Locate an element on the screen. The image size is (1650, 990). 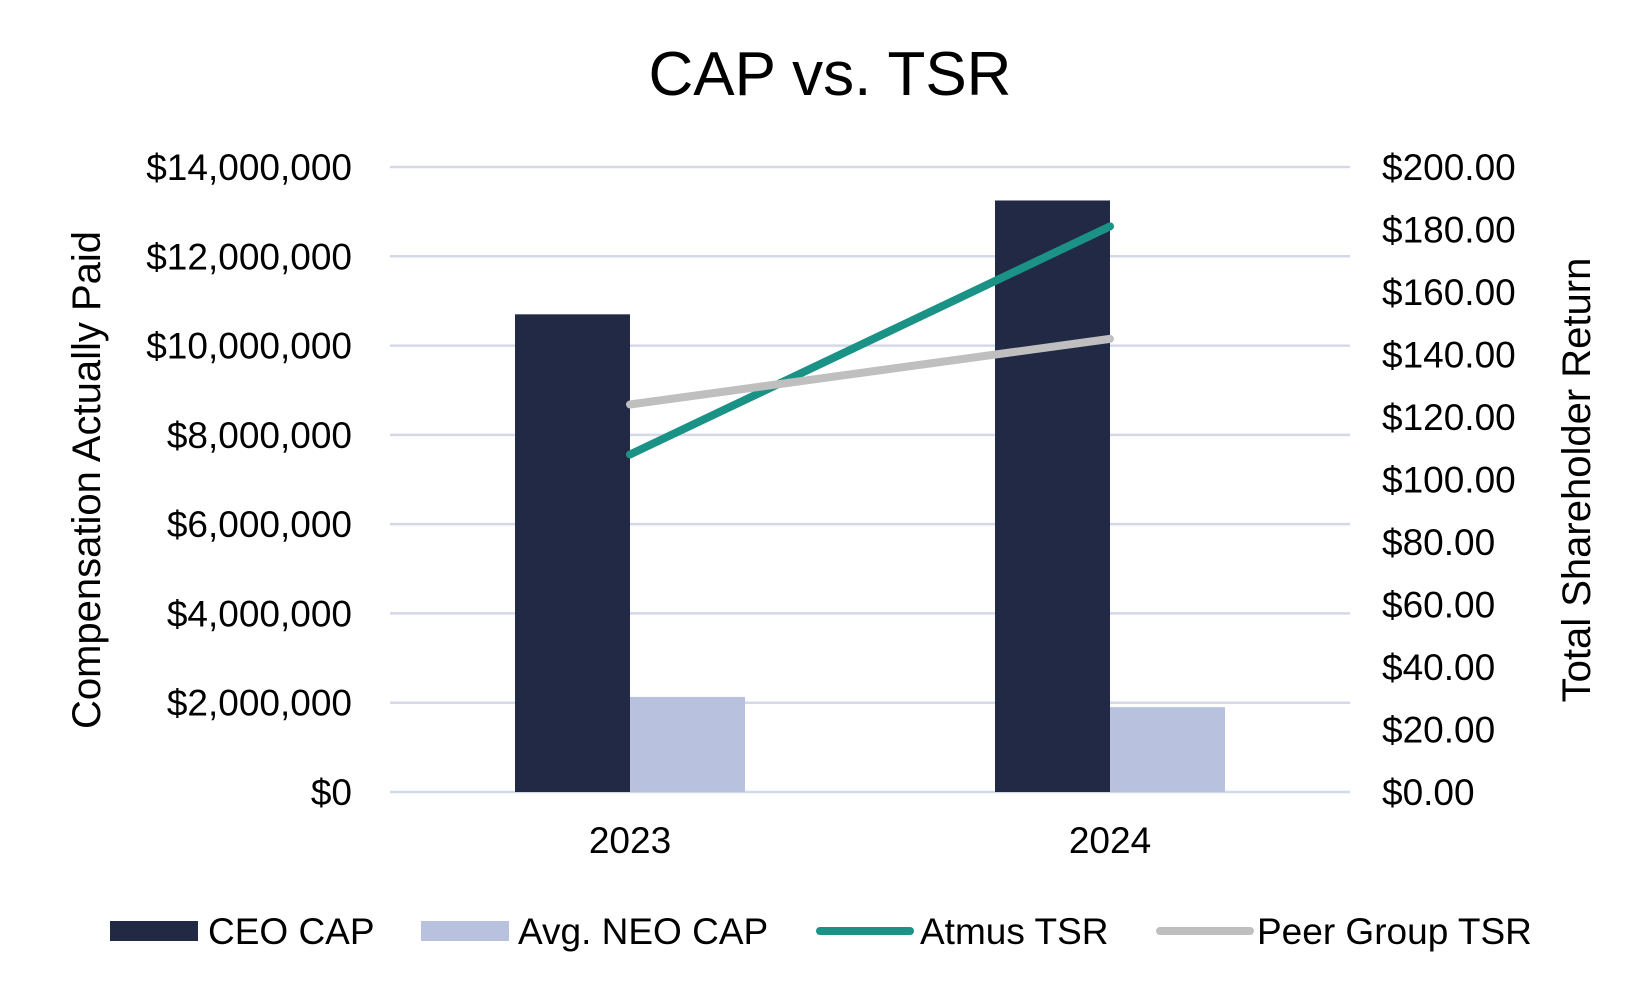
right-tick-label: $200.00 is located at coordinates (1449, 167).